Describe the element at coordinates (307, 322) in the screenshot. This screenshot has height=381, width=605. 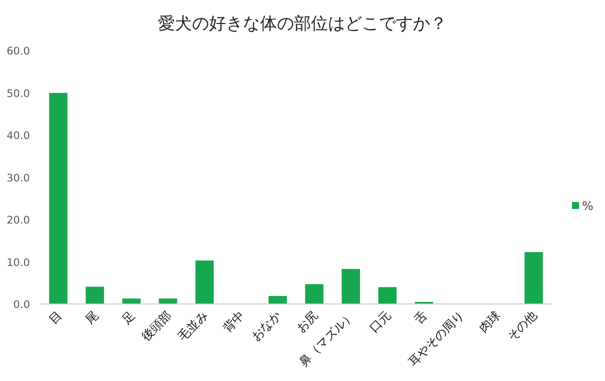
I see `x-tick-label: お尻` at that location.